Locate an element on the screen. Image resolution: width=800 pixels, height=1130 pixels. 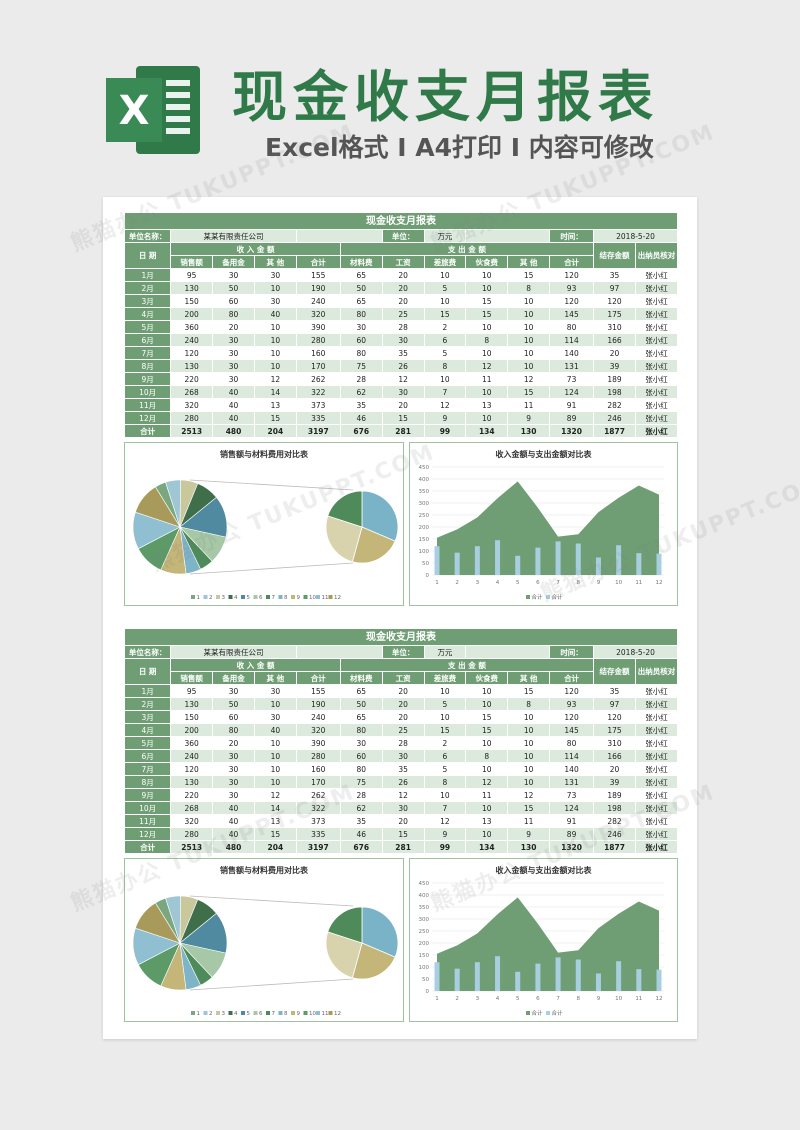
month-cell: 9月 is located at coordinates (147, 379).